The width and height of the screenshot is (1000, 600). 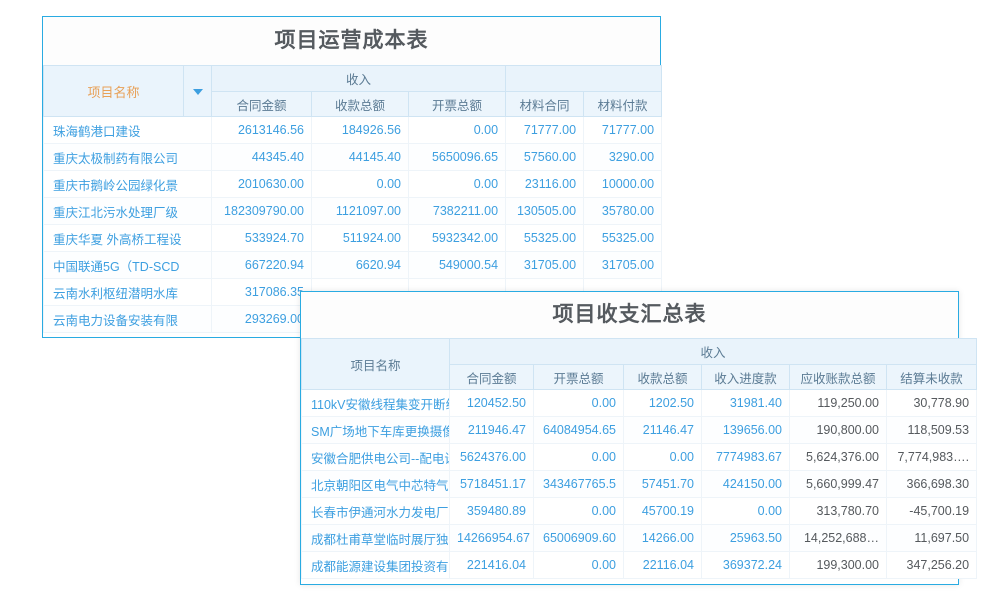 What do you see at coordinates (838, 457) in the screenshot?
I see `cell-value: 5,624,376.00` at bounding box center [838, 457].